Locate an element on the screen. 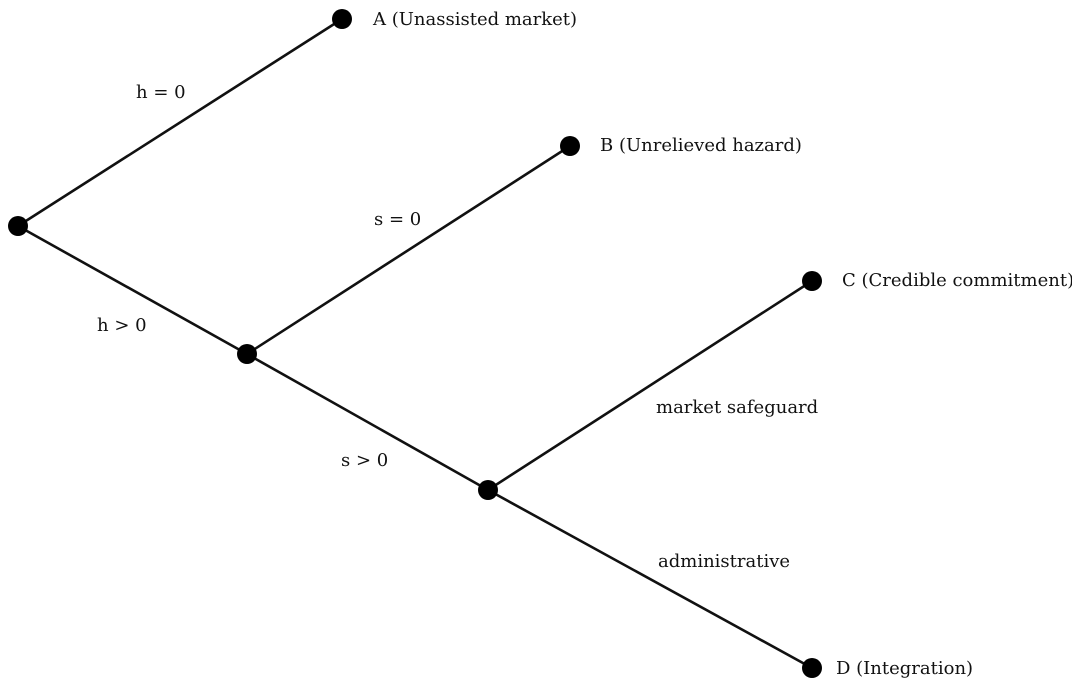 This screenshot has width=1072, height=681. outcome-node-c is located at coordinates (812, 281).